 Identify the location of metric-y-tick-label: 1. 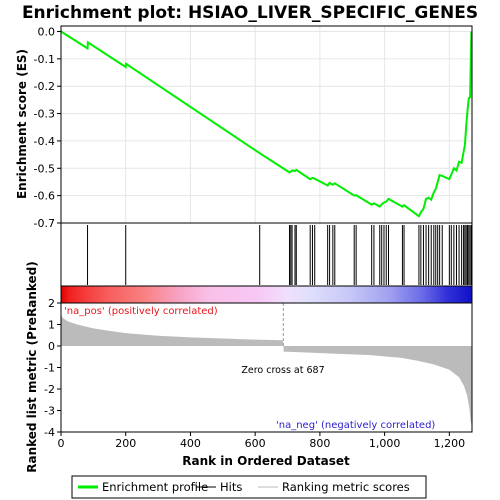
(51, 325).